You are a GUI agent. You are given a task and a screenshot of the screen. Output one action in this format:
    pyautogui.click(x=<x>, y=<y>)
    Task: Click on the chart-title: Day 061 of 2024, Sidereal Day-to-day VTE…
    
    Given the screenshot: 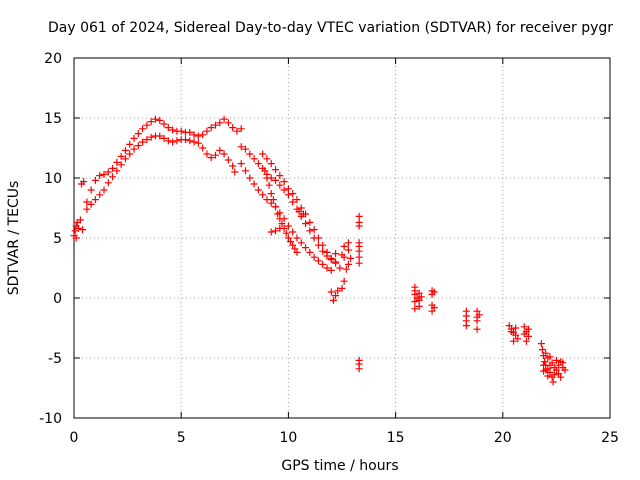 What is the action you would take?
    pyautogui.click(x=330, y=28)
    